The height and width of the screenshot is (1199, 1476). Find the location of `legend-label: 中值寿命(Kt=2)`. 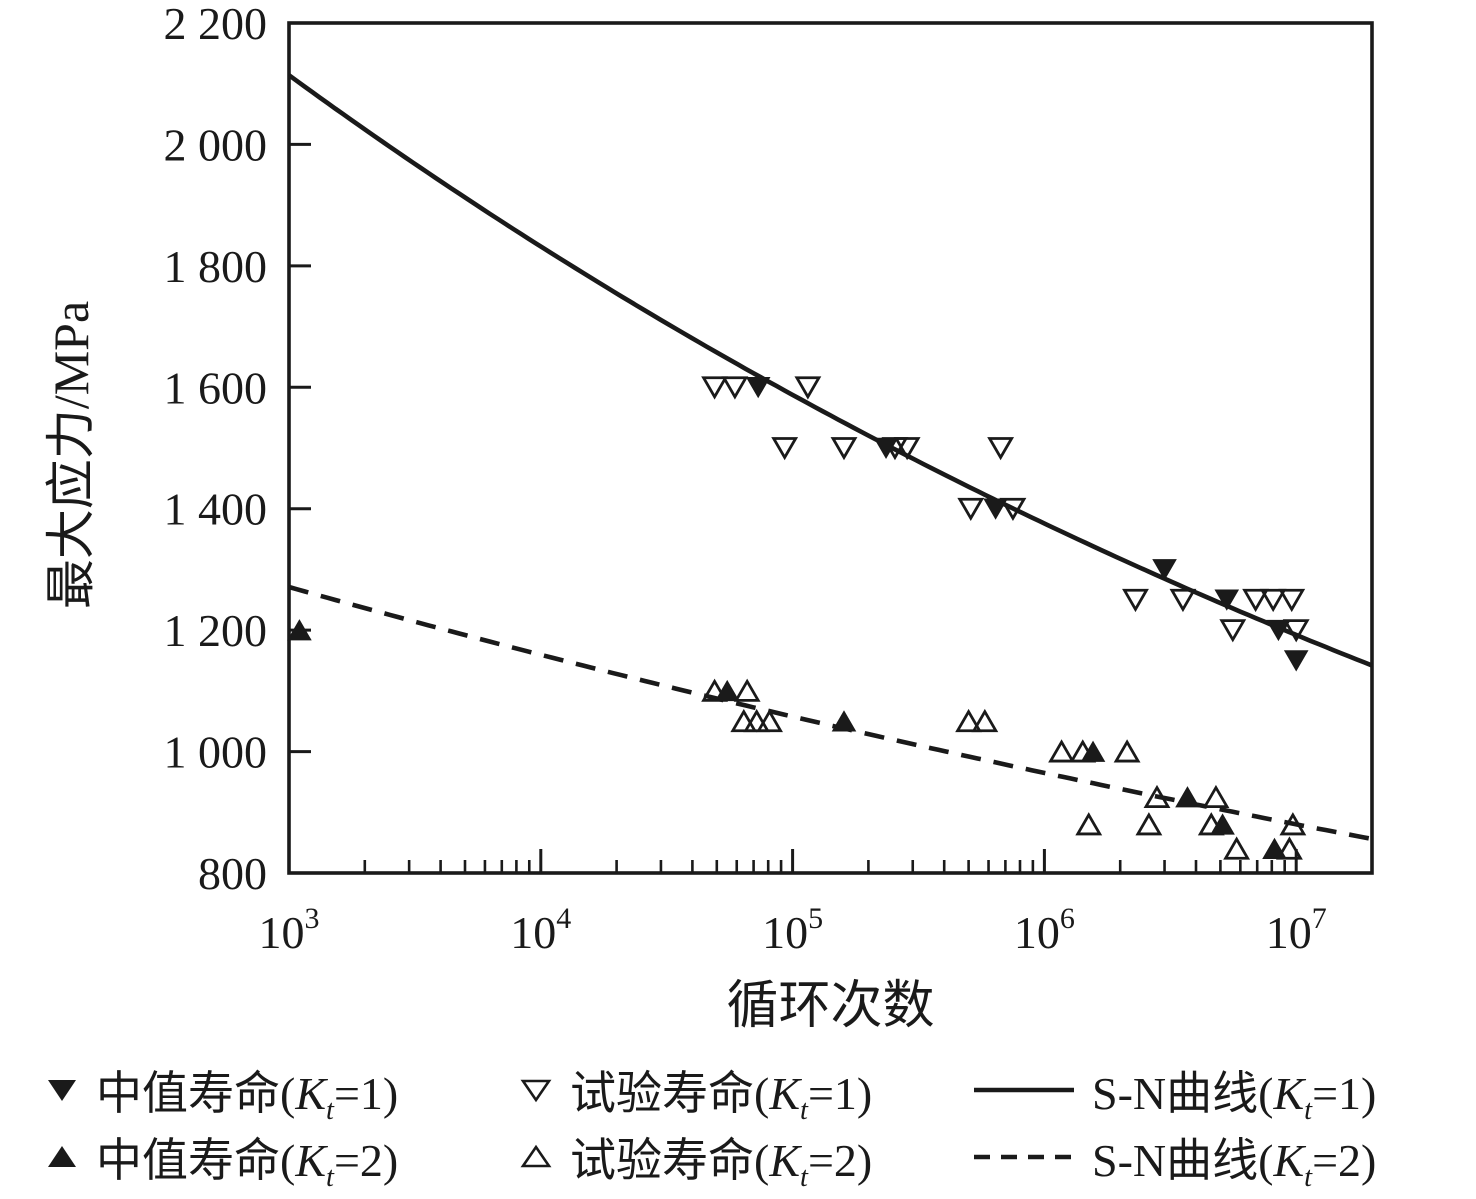

legend-label: 中值寿命(Kt=2) is located at coordinates (247, 1159).